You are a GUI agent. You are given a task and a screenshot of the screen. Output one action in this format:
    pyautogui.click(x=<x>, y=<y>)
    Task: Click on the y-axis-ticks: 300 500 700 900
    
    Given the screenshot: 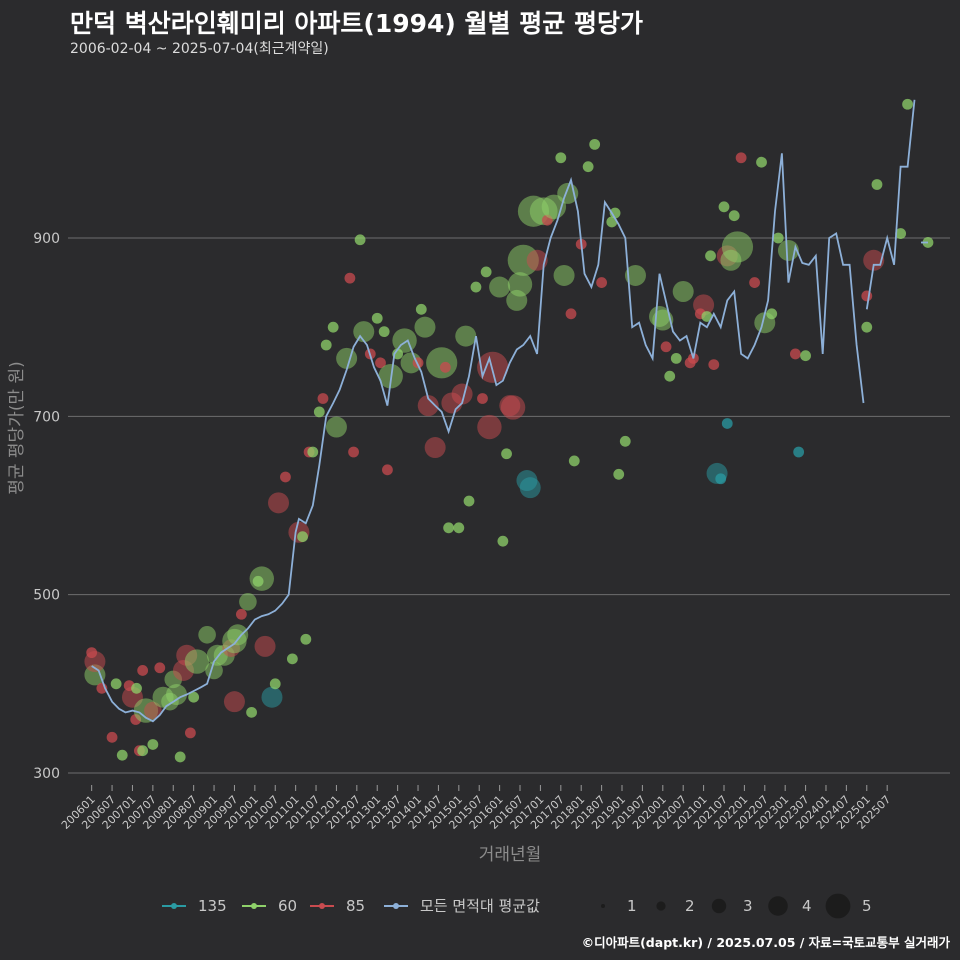 What is the action you would take?
    pyautogui.click(x=46, y=506)
    